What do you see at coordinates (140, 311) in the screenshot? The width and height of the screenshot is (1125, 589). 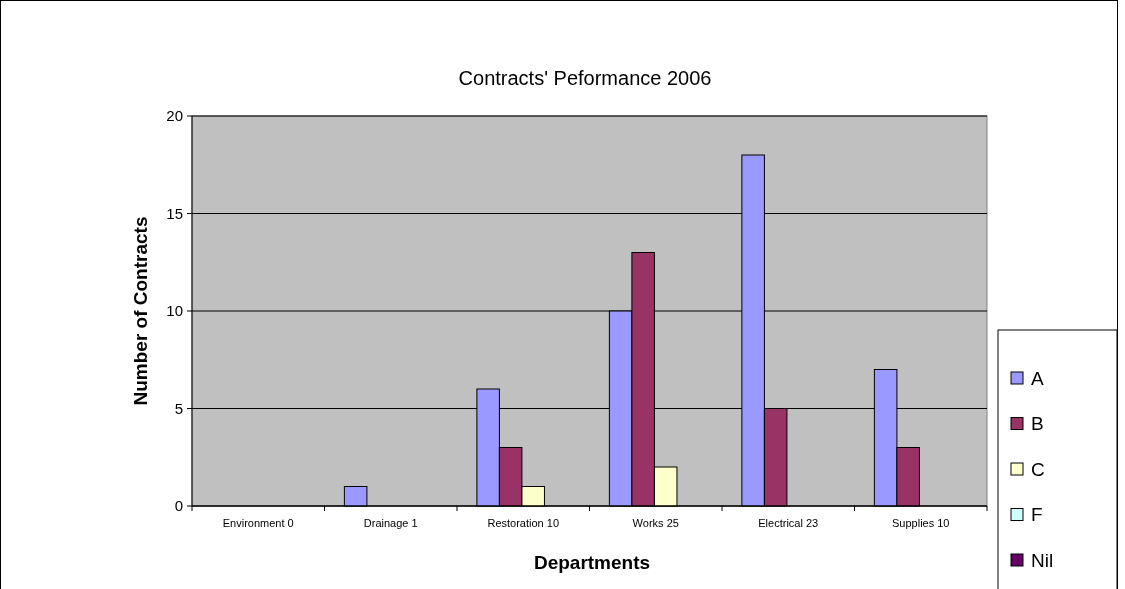 I see `y-axis-title: Number of Contracts` at bounding box center [140, 311].